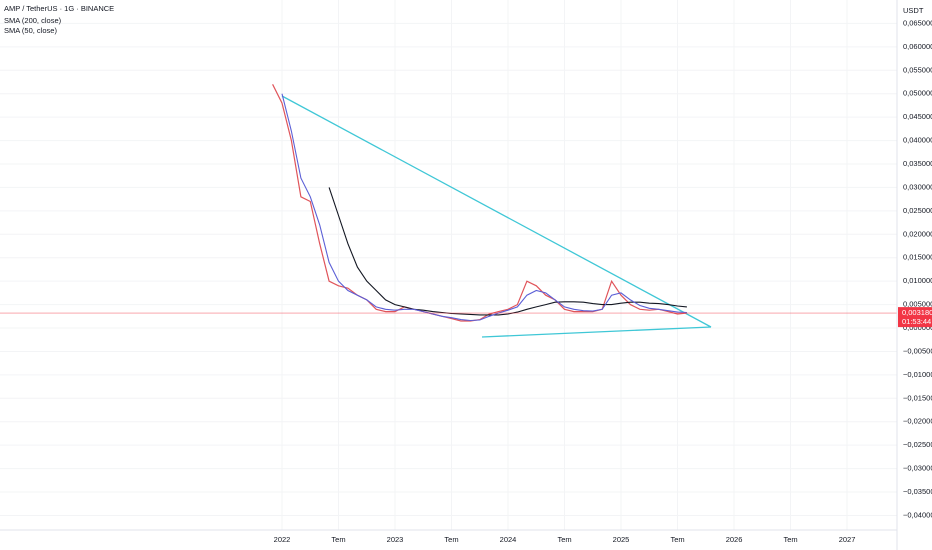 The width and height of the screenshot is (932, 550). Describe the element at coordinates (917, 210) in the screenshot. I see `y-tick-label: 0,025000` at that location.